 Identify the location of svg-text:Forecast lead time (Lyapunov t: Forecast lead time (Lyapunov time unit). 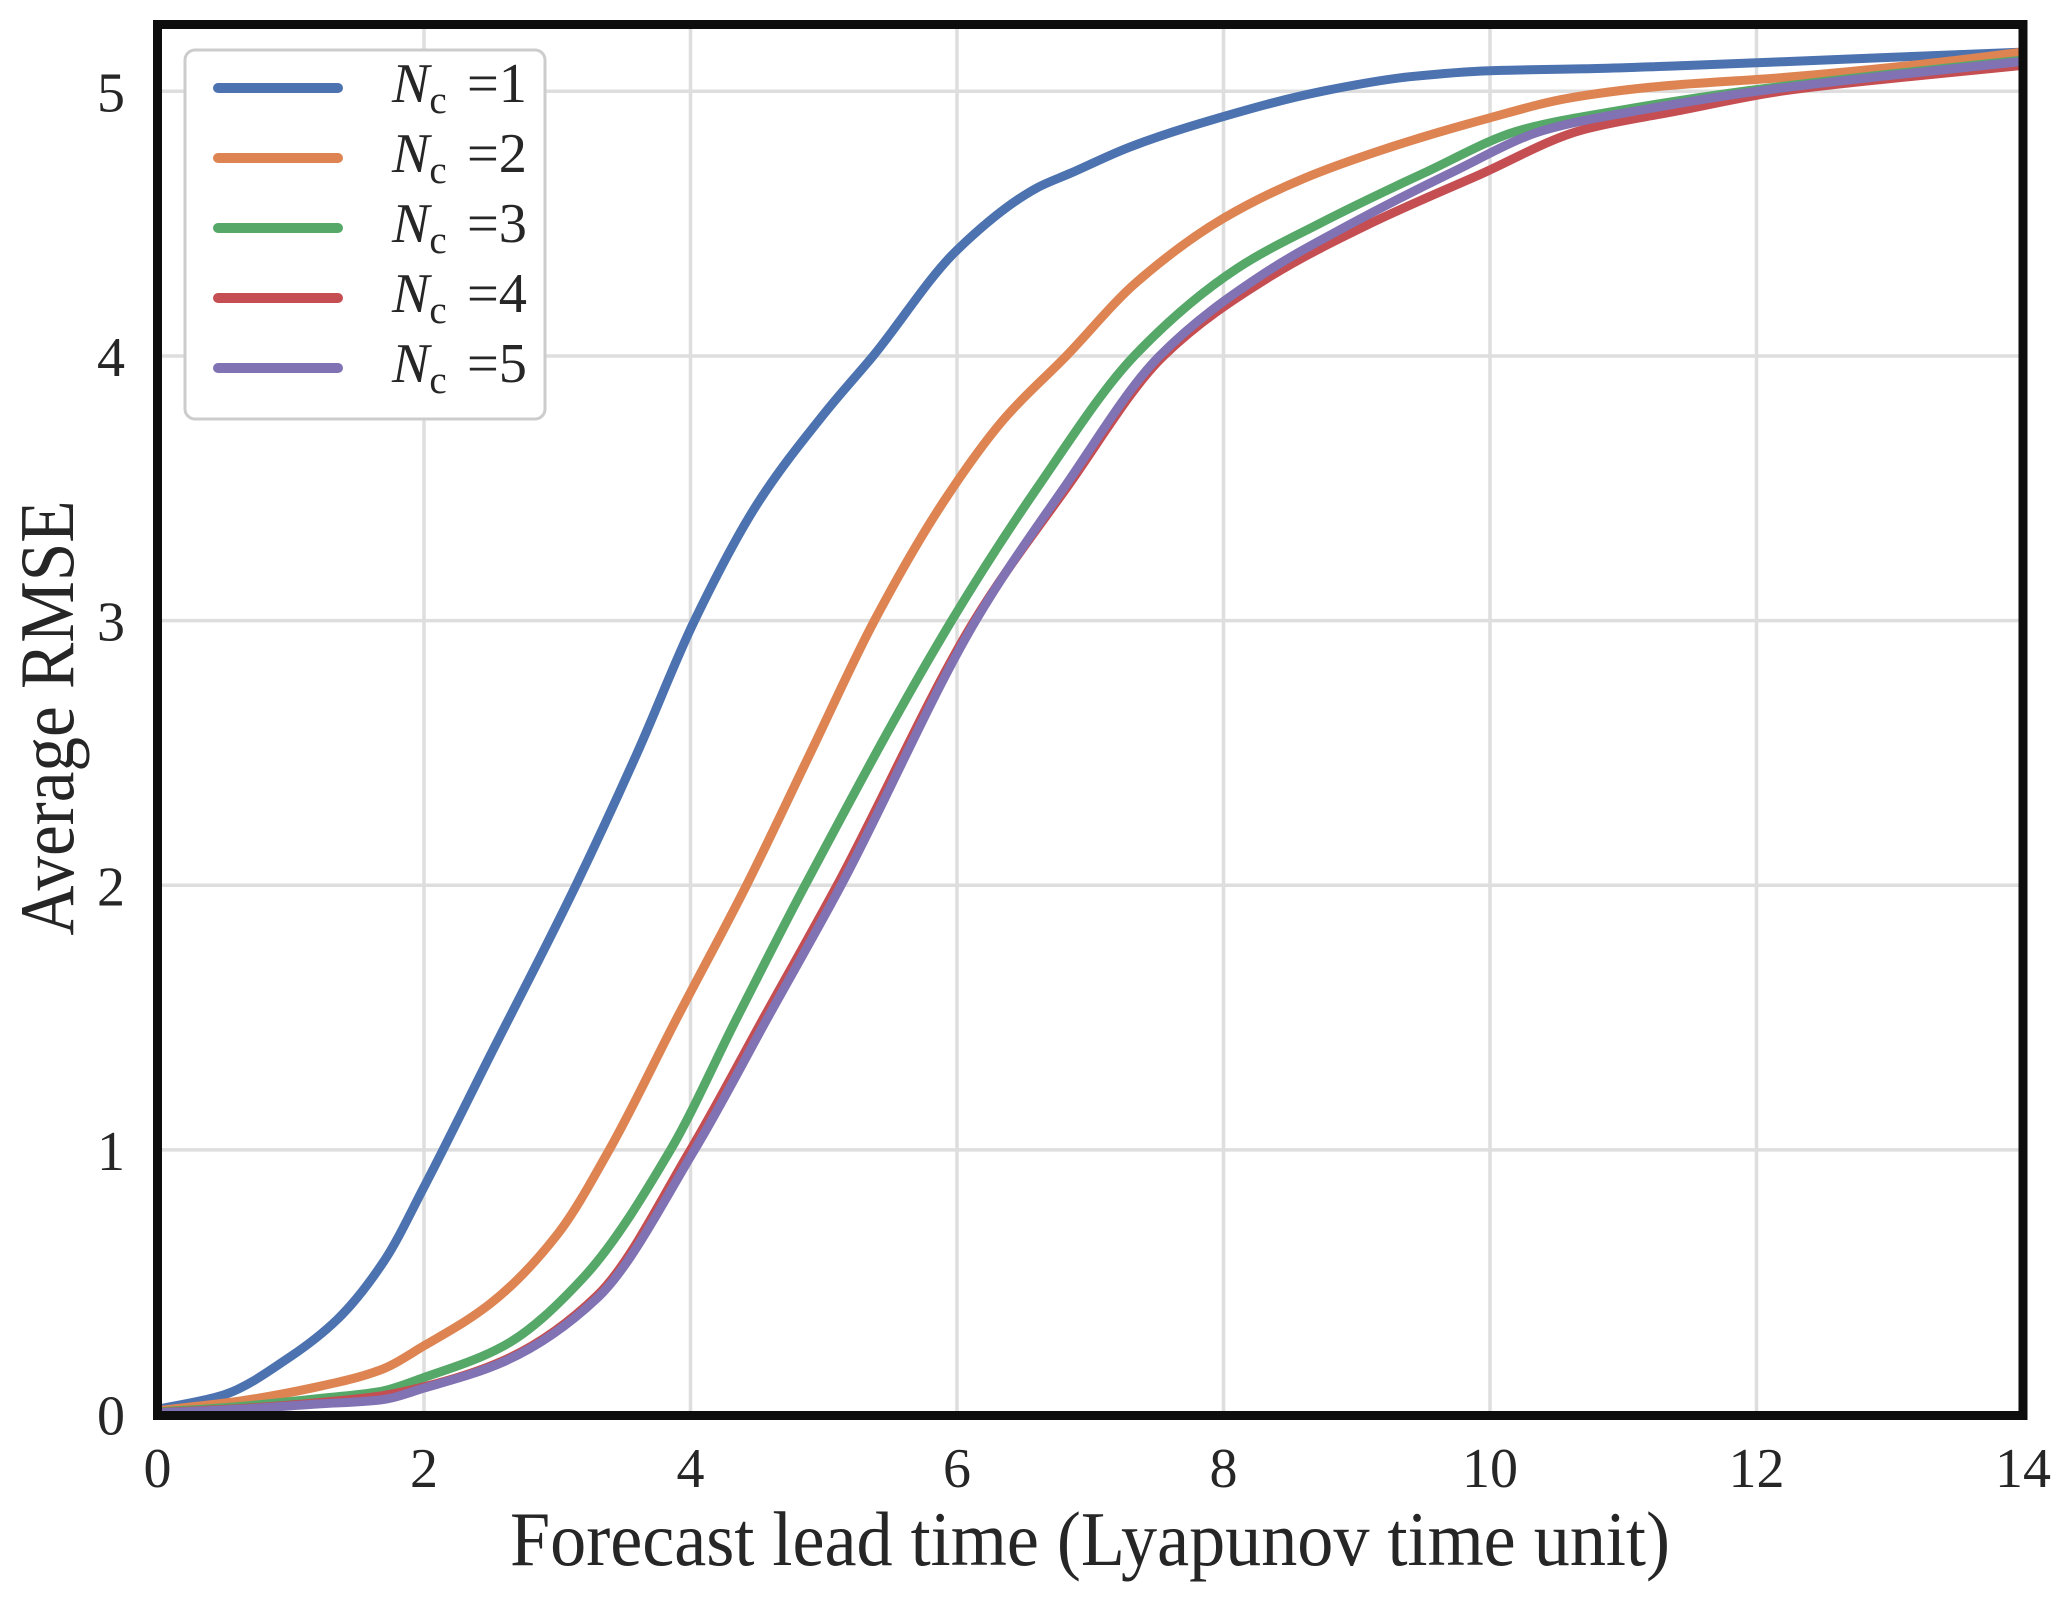
(1090, 1539).